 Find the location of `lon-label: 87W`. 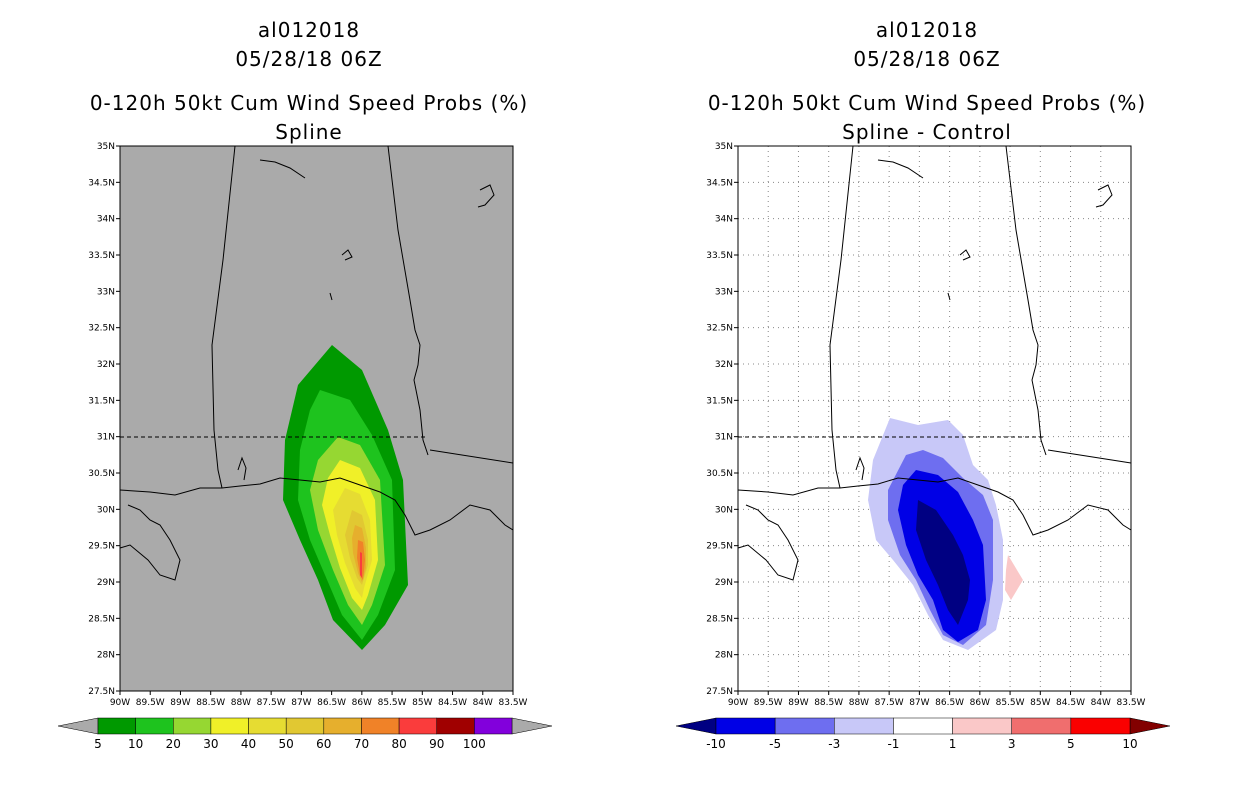

lon-label: 87W is located at coordinates (919, 703).